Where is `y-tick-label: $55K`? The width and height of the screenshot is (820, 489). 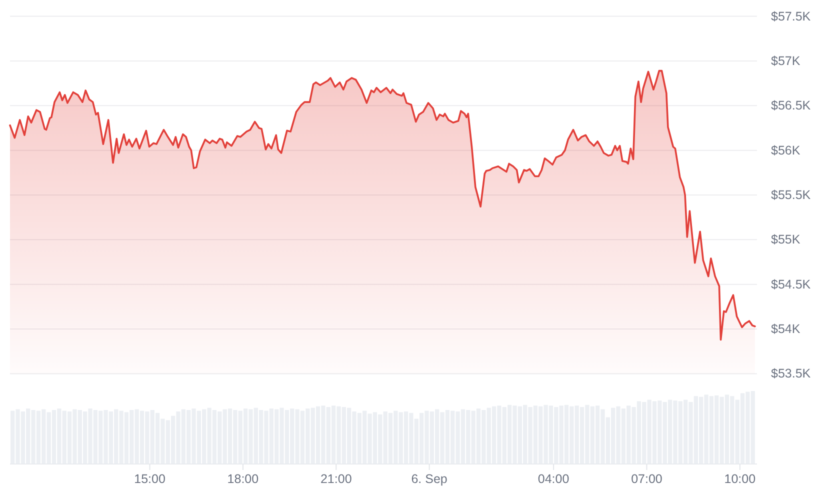 y-tick-label: $55K is located at coordinates (786, 239).